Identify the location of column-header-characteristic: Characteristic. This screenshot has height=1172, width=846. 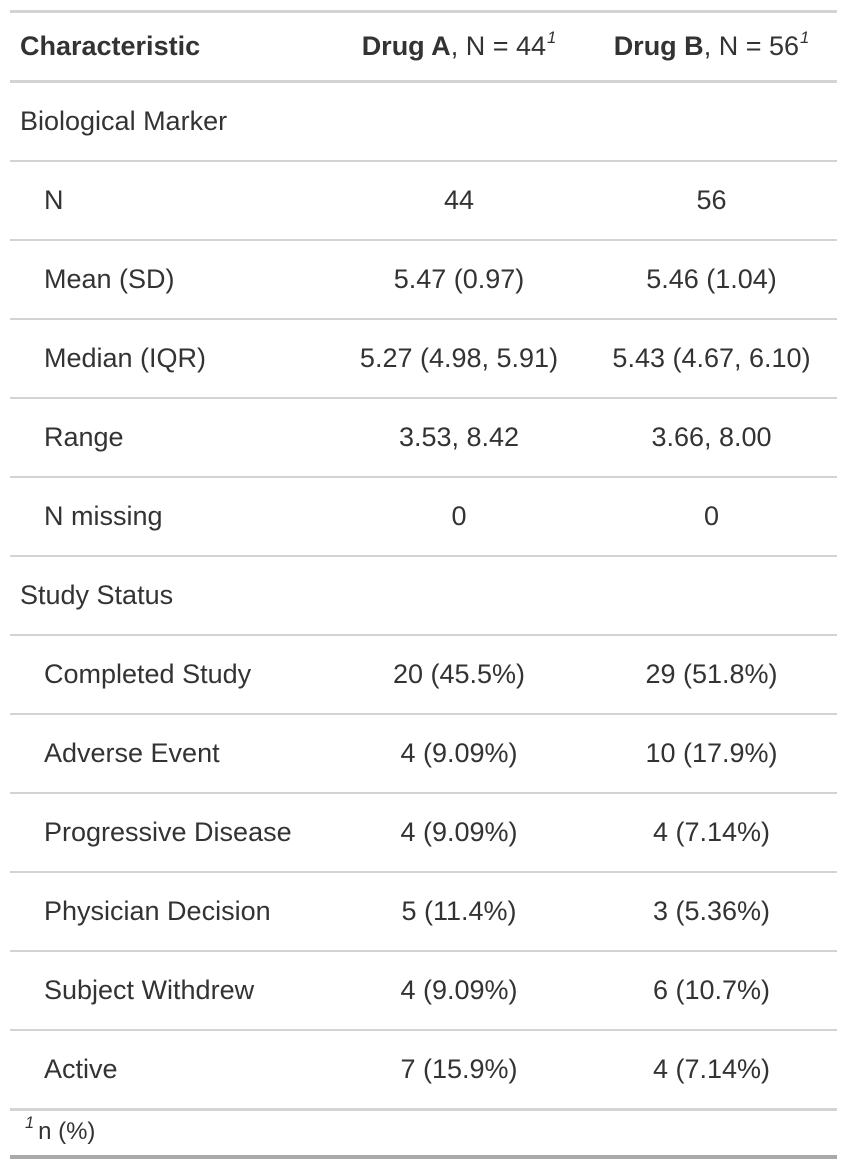
(171, 46).